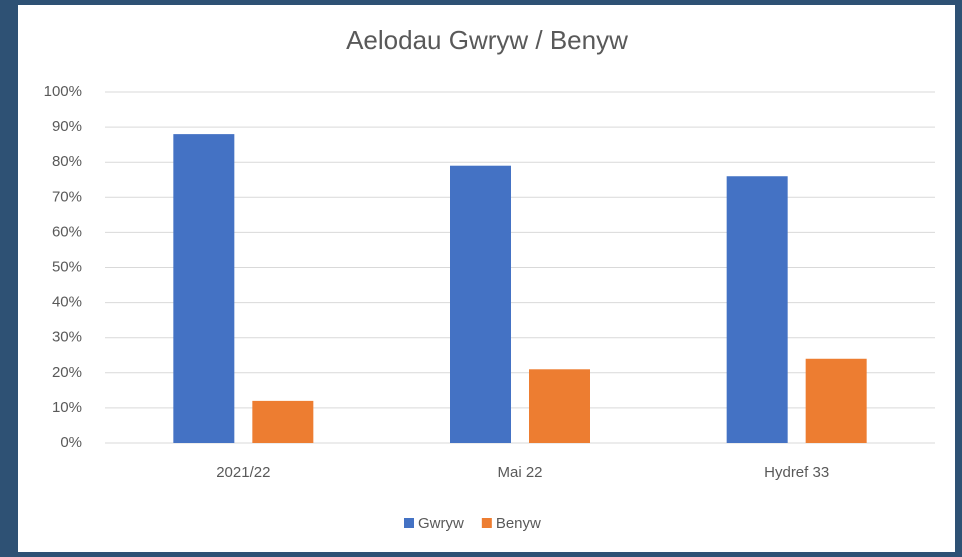  Describe the element at coordinates (67, 407) in the screenshot. I see `y-tick-label: 10%` at that location.